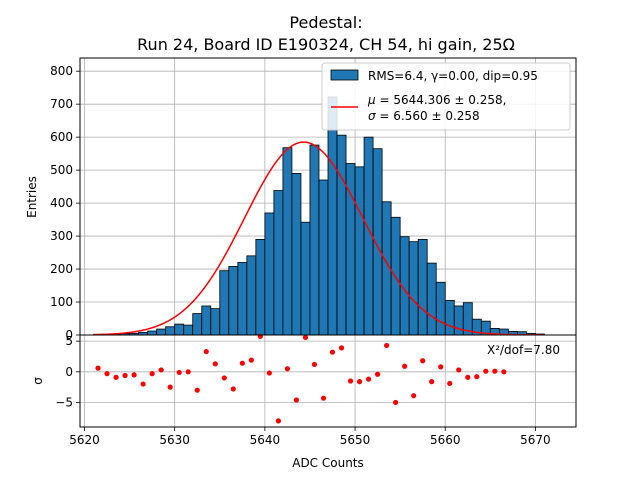 The height and width of the screenshot is (480, 640). Describe the element at coordinates (371, 100) in the screenshot. I see `legend-mu-symbol: μ` at that location.